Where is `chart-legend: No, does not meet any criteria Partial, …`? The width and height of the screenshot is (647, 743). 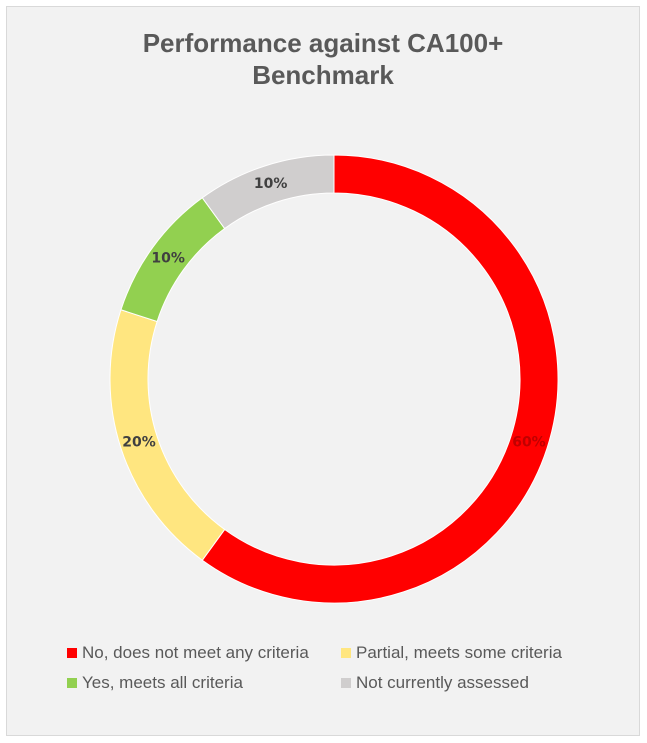
chart-legend: No, does not meet any criteria Partial, … is located at coordinates (347, 673).